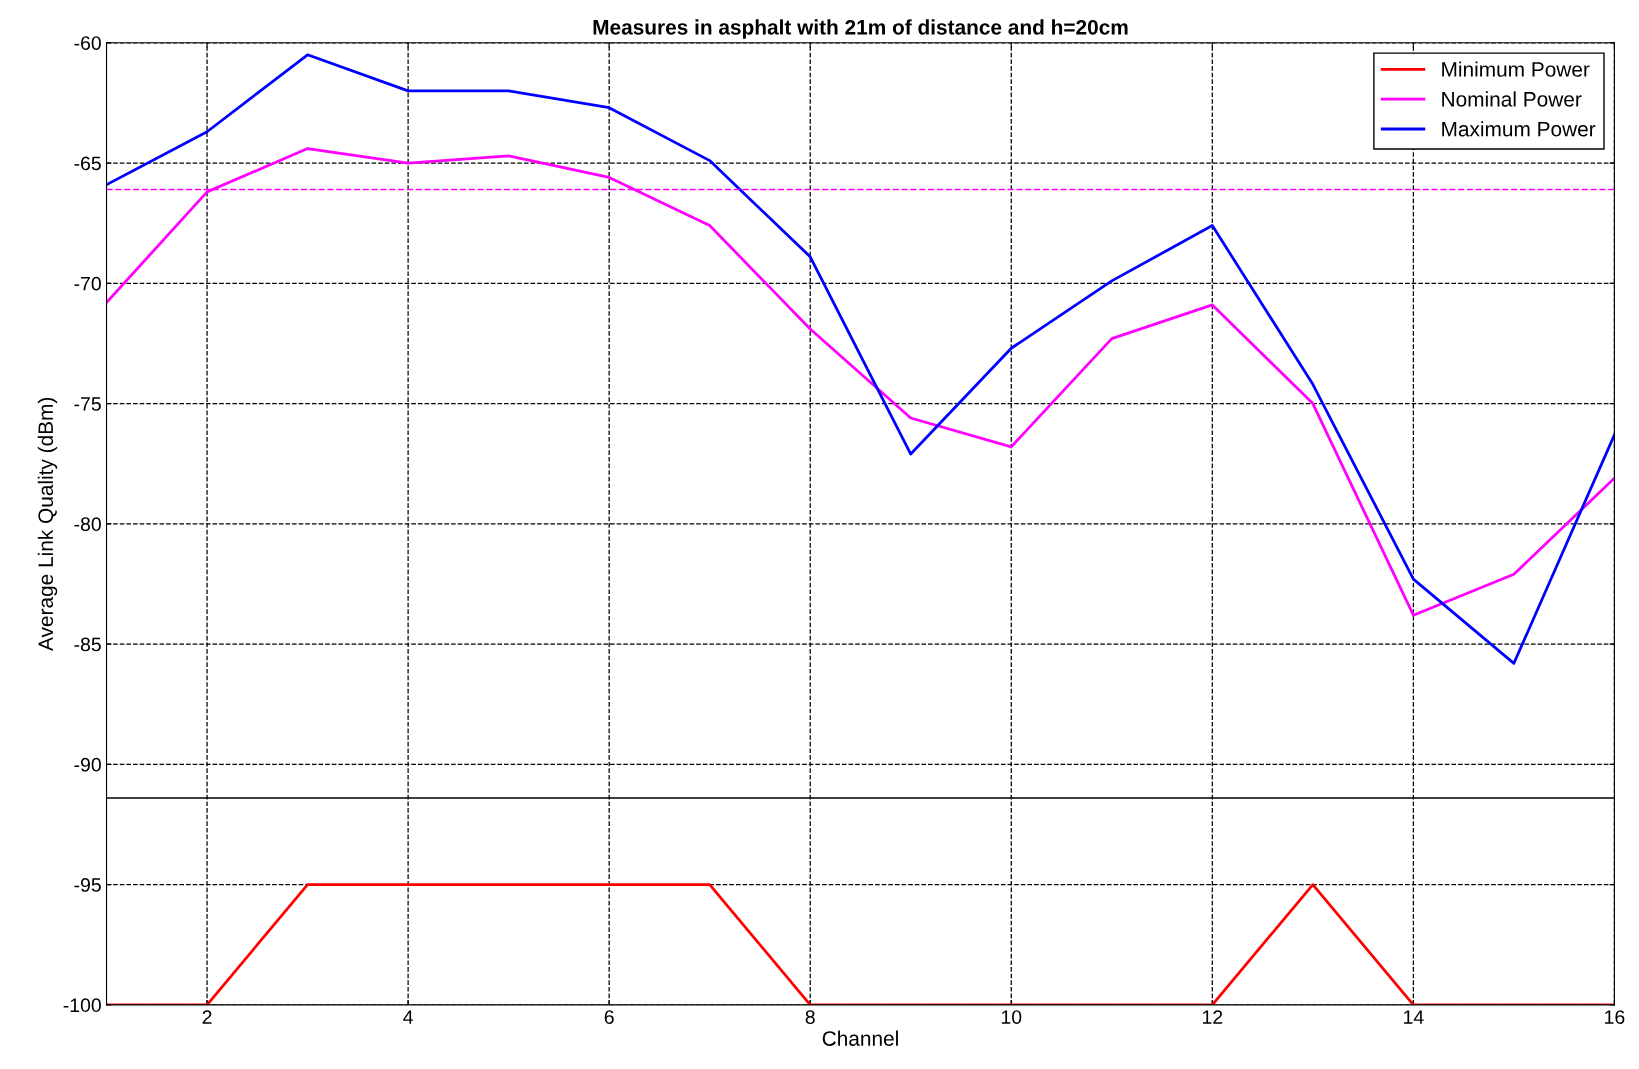 This screenshot has width=1639, height=1069. Describe the element at coordinates (87, 163) in the screenshot. I see `y-tick-label: -65` at that location.